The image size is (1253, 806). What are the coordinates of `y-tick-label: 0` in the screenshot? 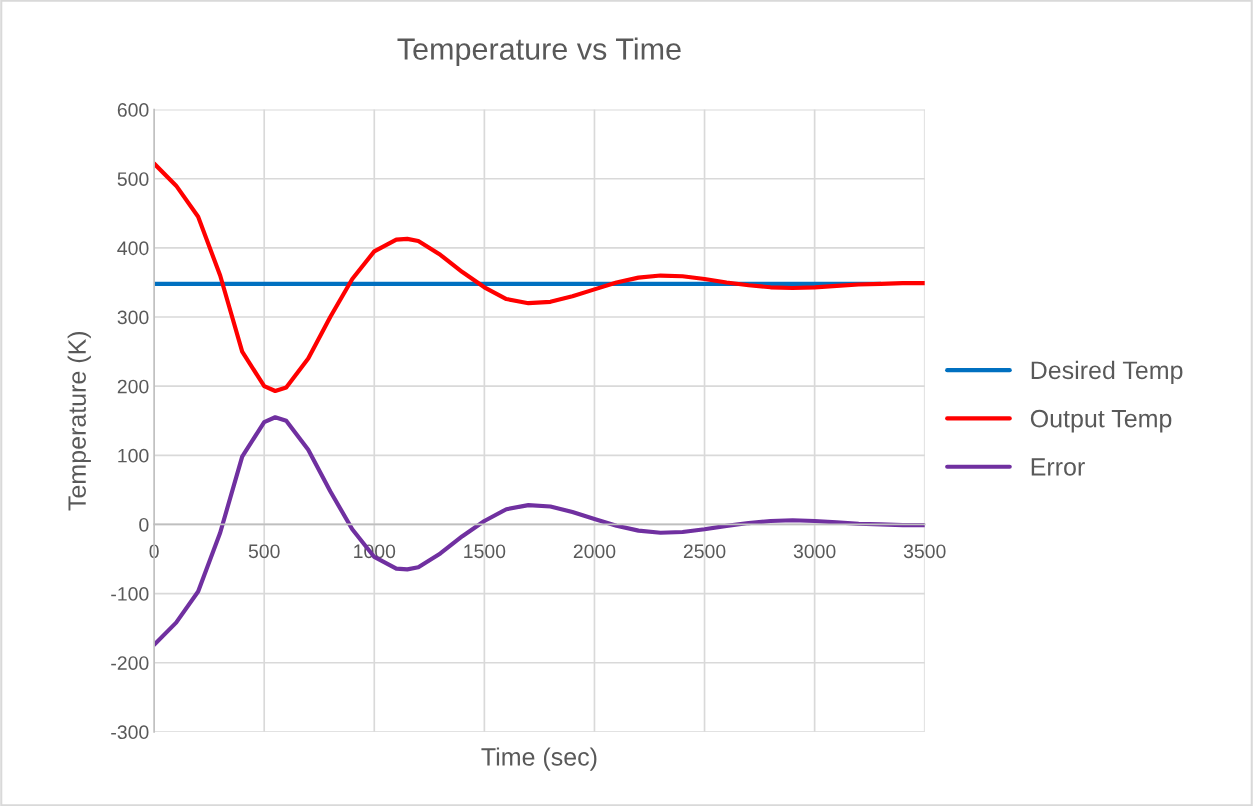 It's located at (144, 524).